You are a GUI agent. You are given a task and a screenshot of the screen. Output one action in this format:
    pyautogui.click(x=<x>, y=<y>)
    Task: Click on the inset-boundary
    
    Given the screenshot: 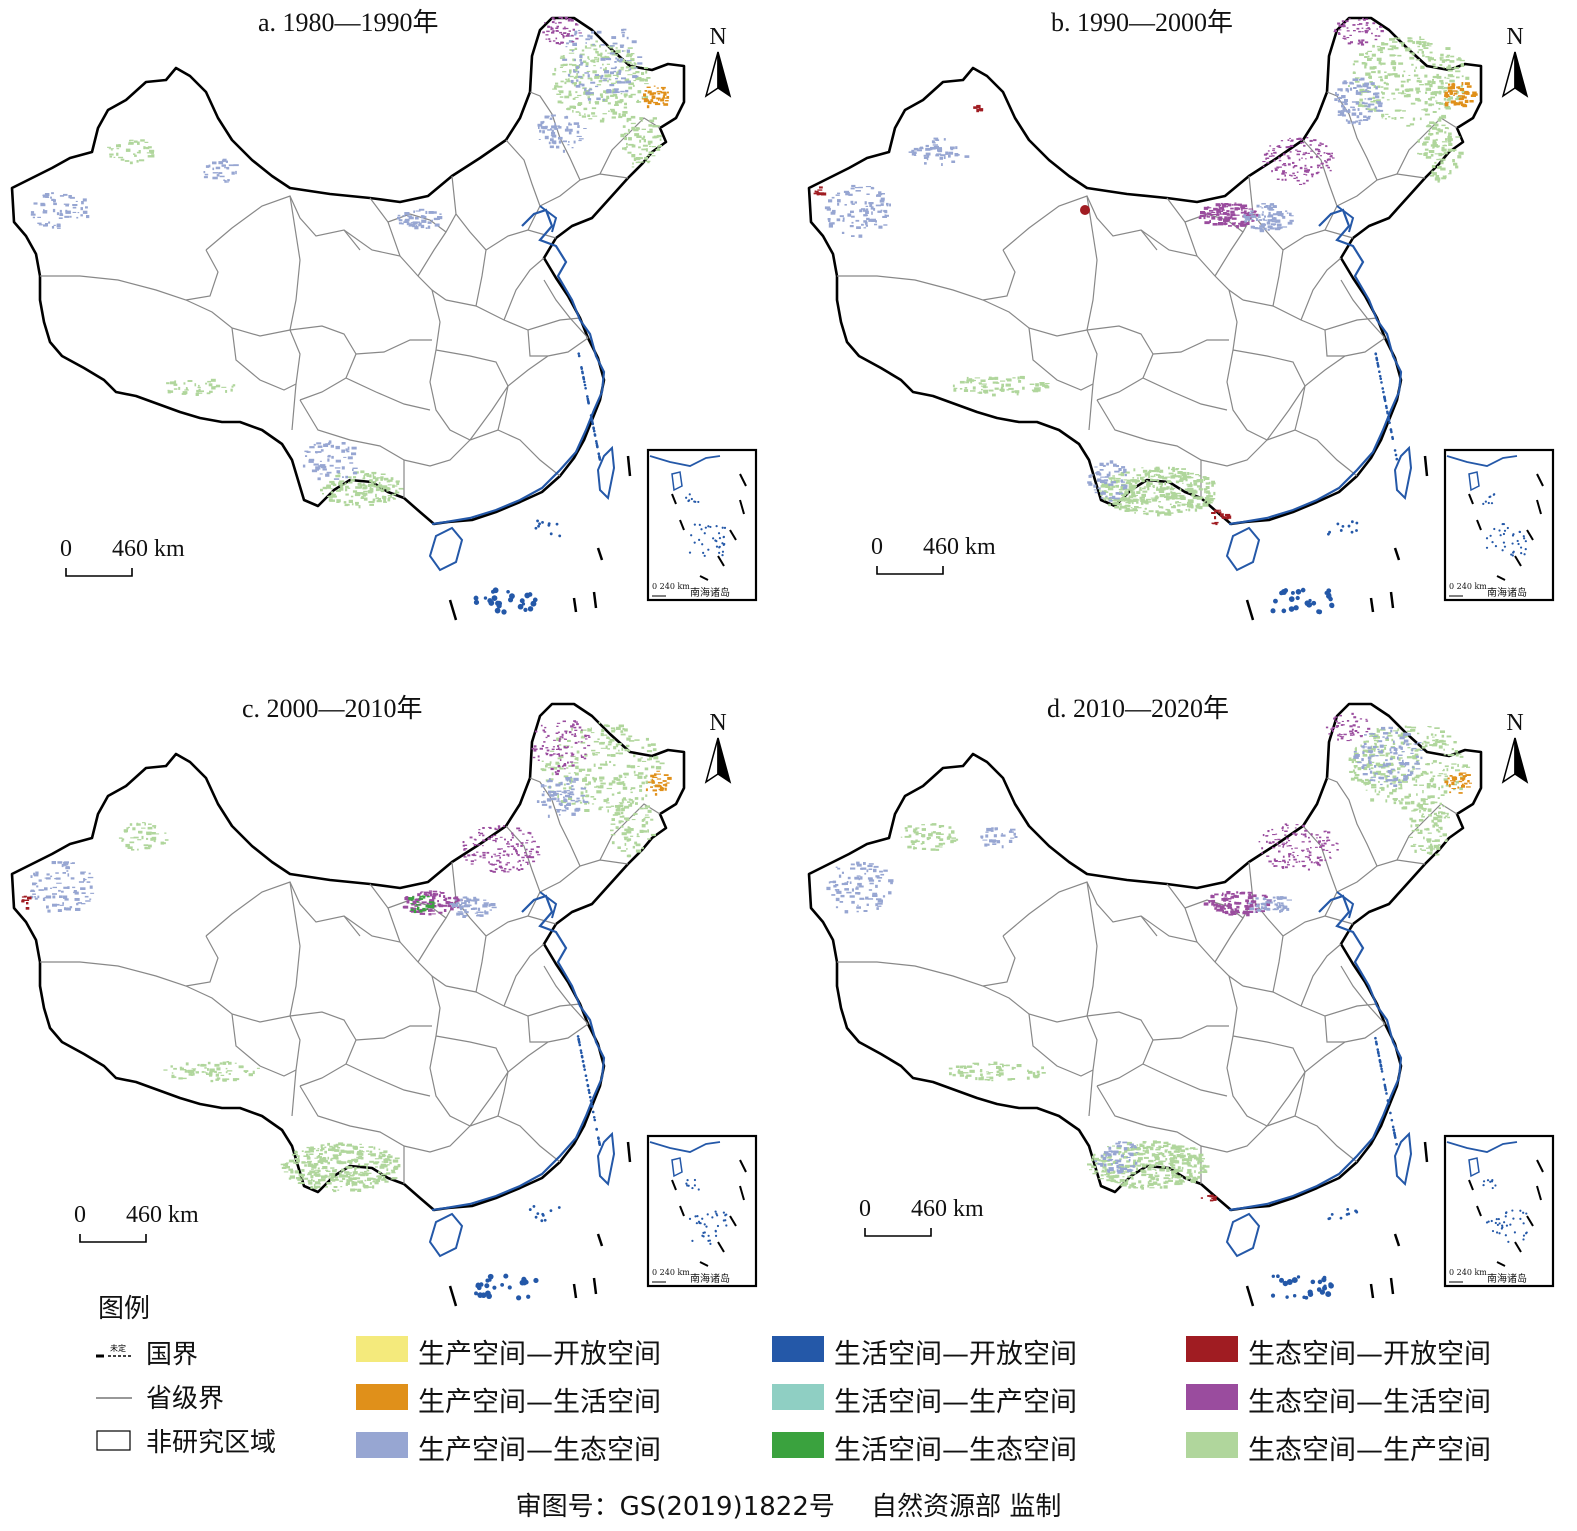 What is the action you would take?
    pyautogui.click(x=682, y=1211)
    